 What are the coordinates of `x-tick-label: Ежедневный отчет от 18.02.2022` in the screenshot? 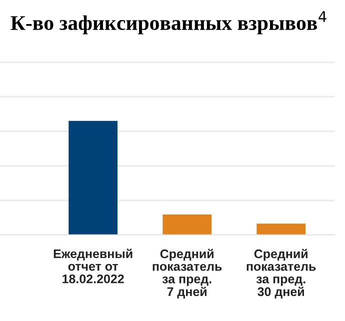 It's located at (93, 266).